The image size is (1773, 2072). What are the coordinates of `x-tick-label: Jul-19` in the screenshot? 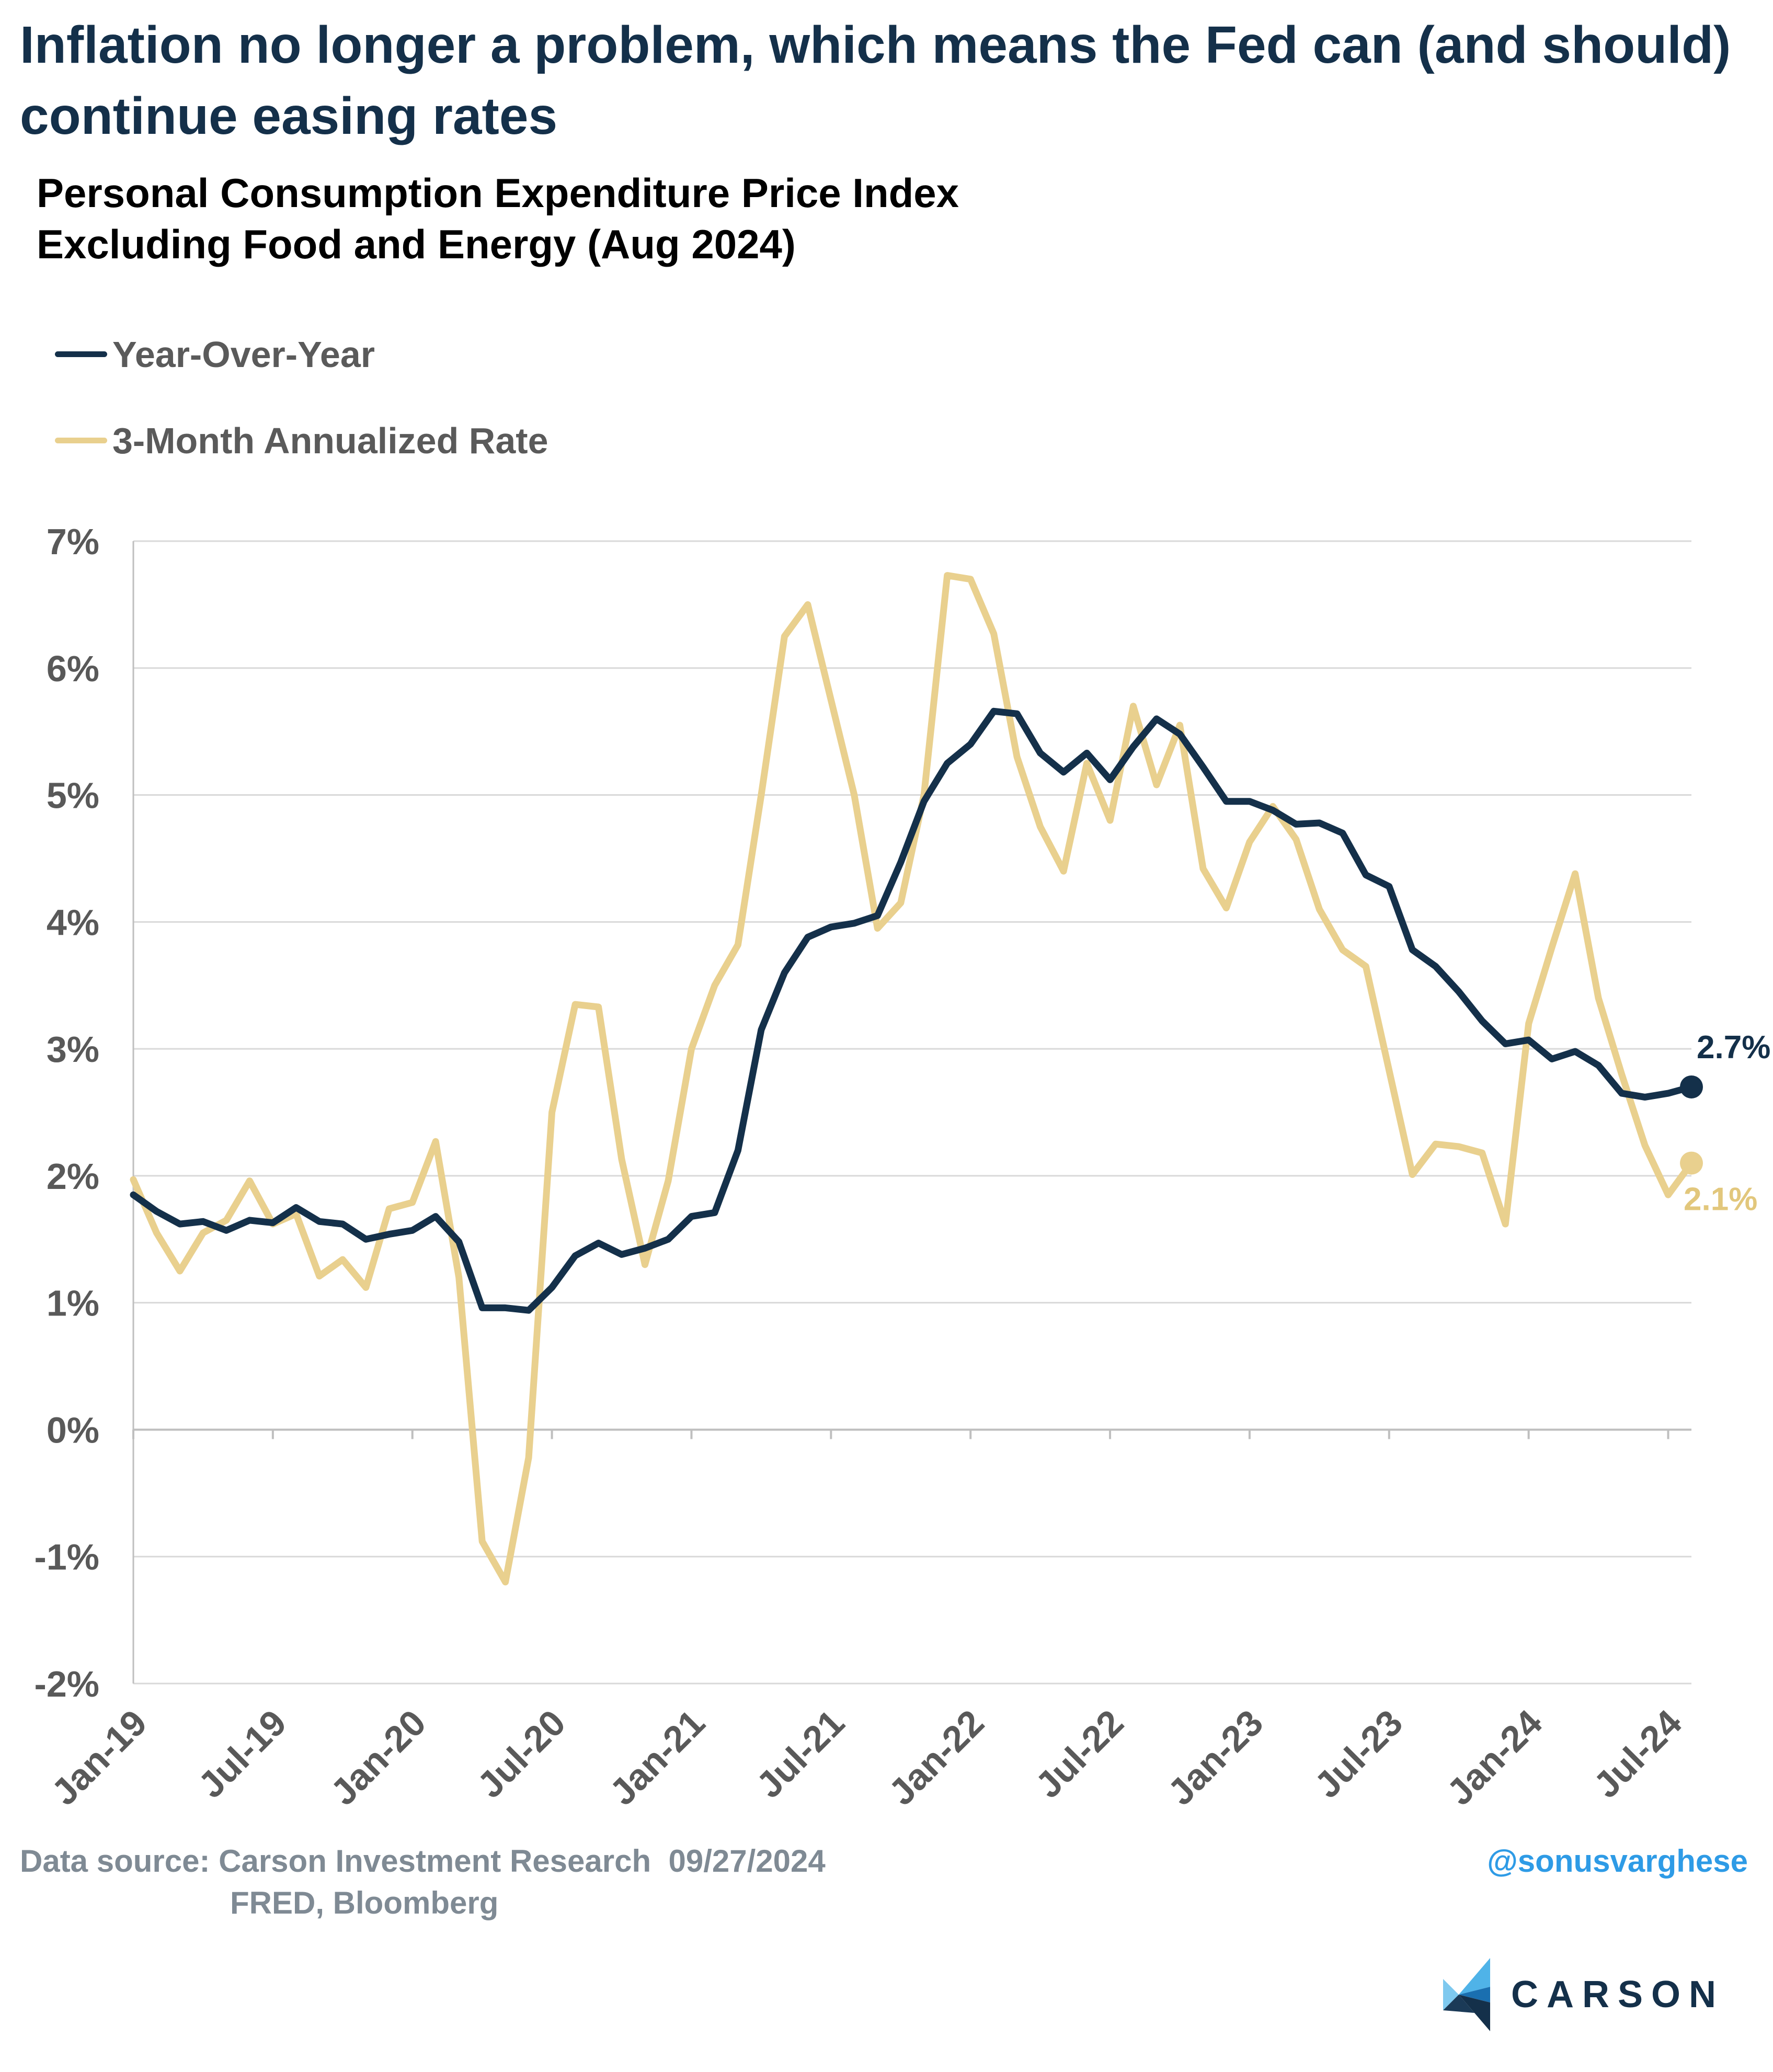 It's located at (242, 1753).